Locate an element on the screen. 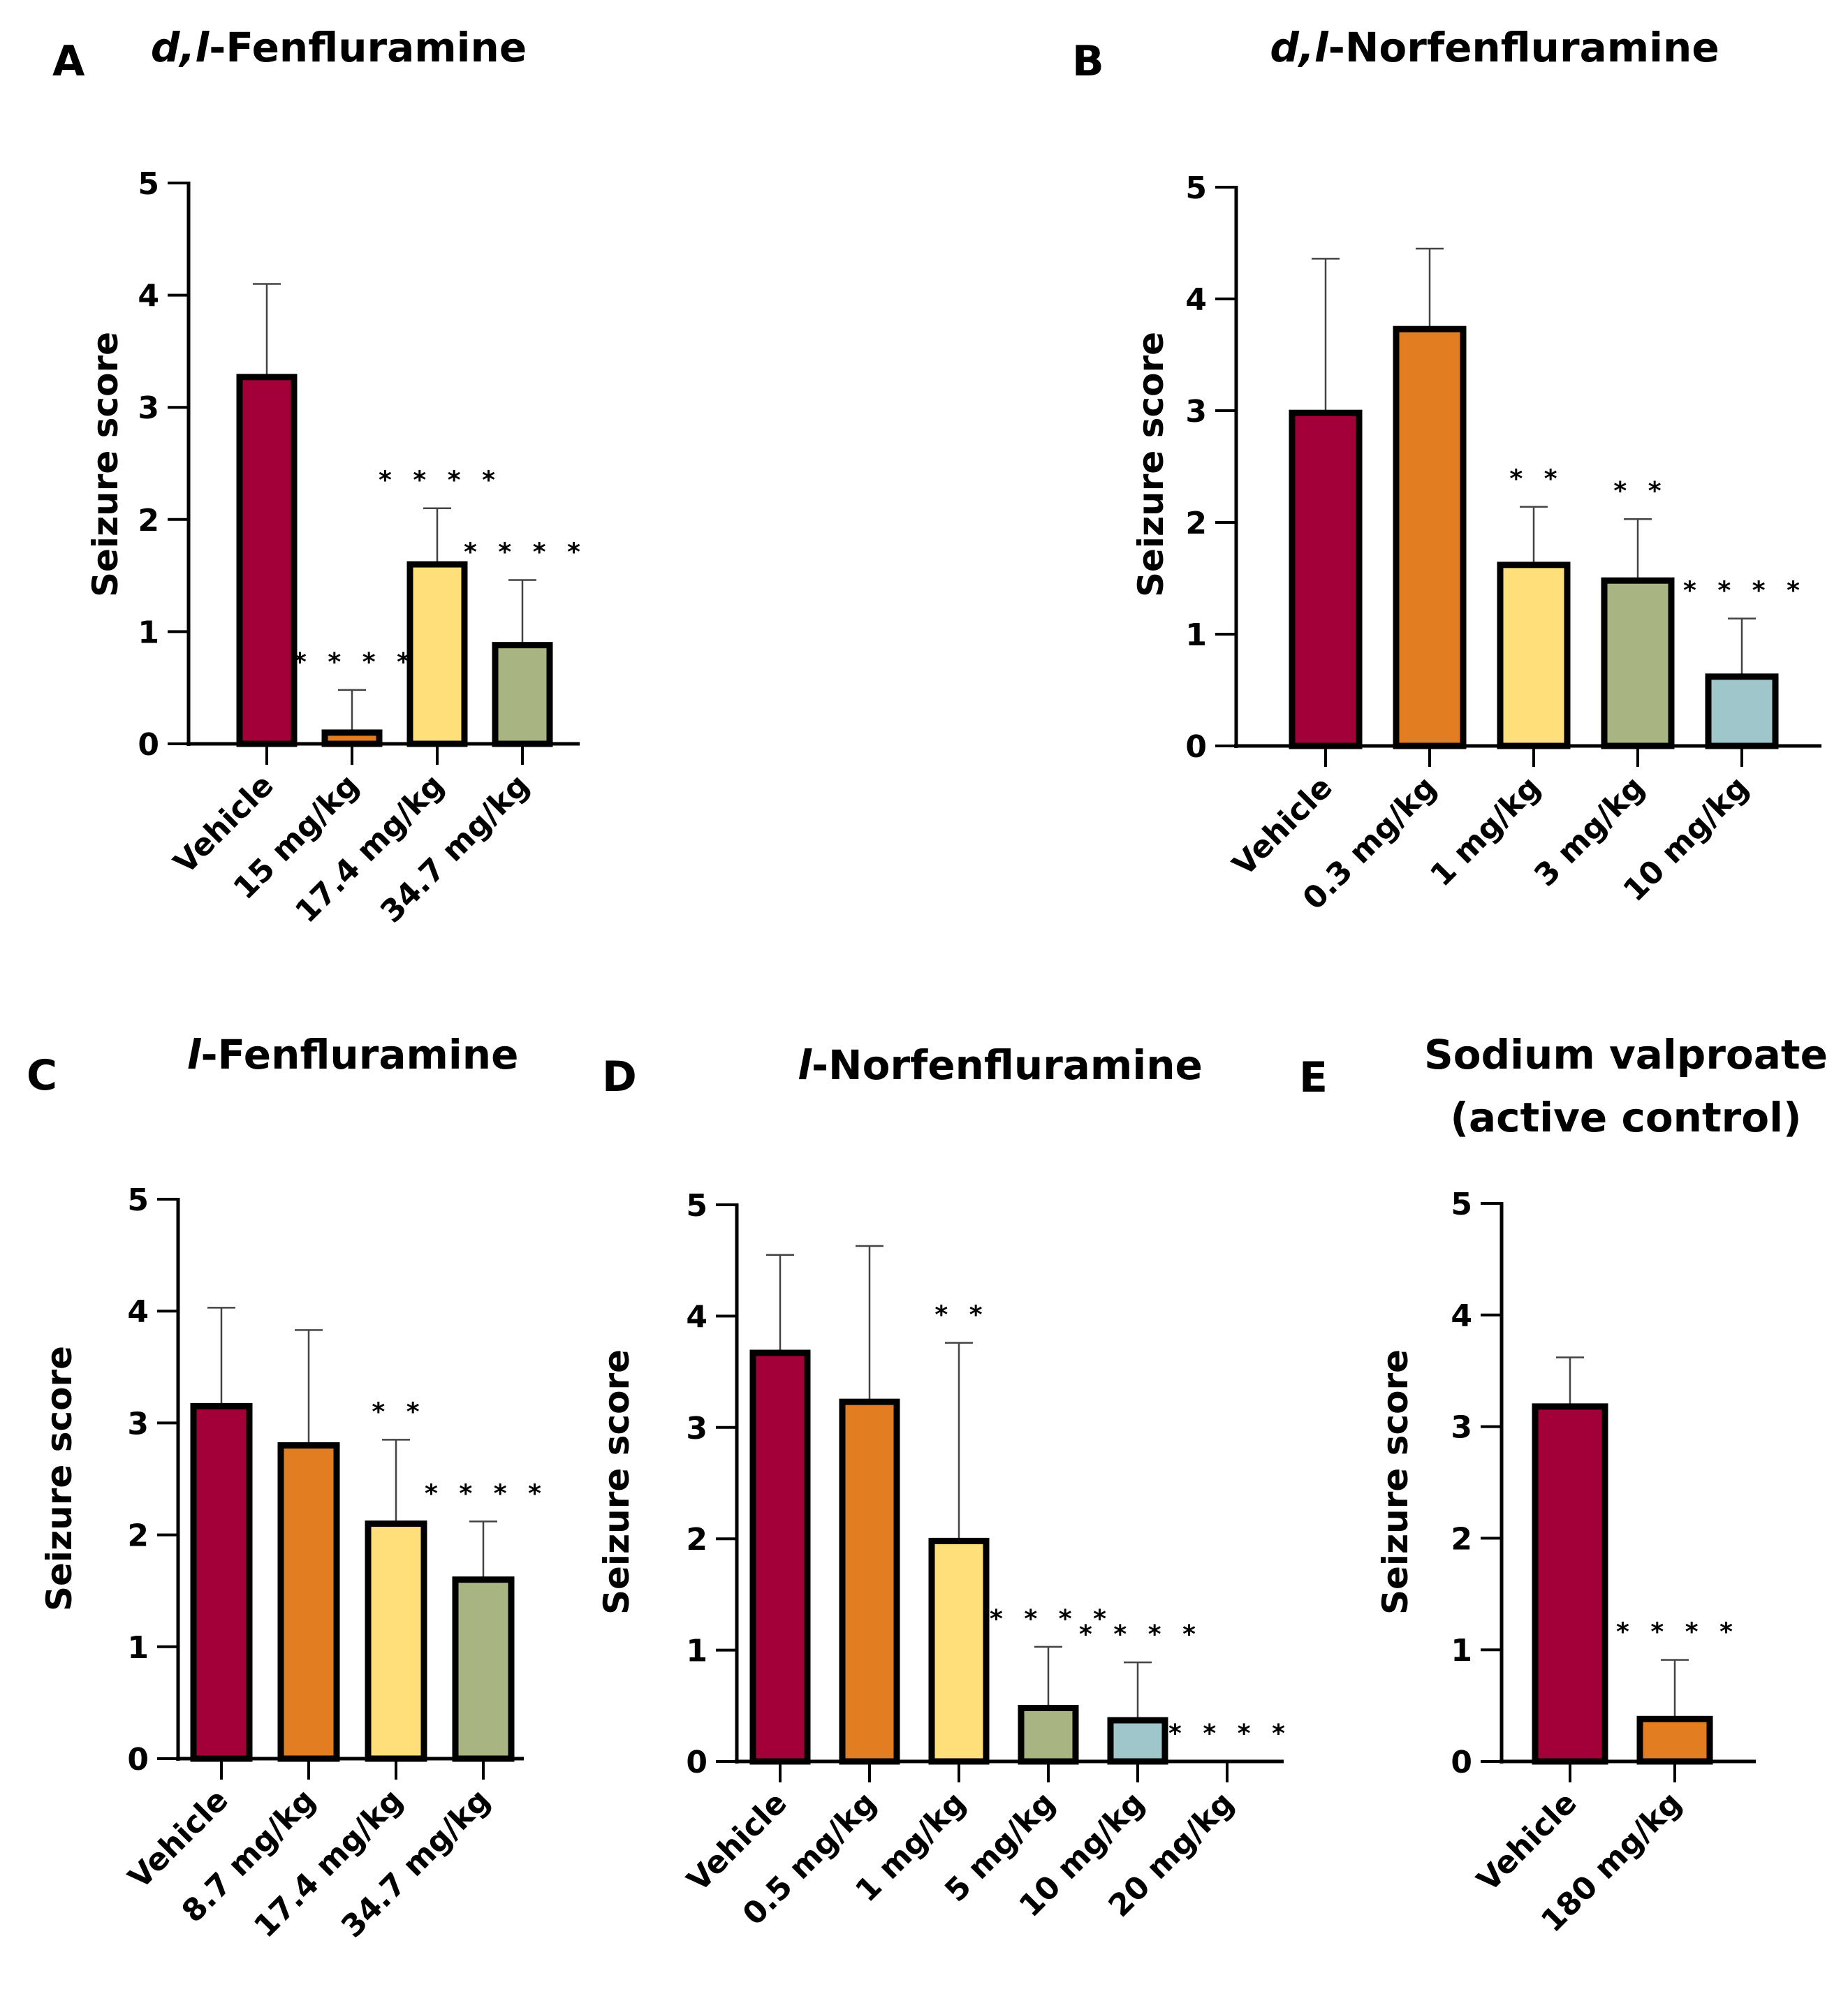  title-main-part: Sodium valproate is located at coordinates (1626, 1054).